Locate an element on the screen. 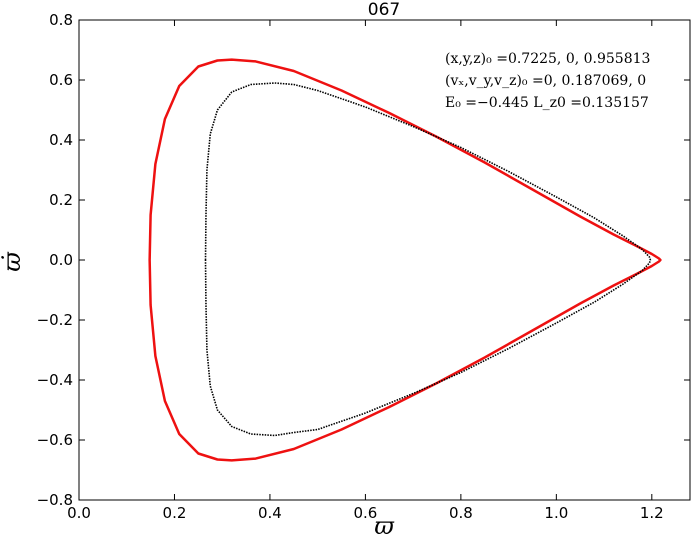 The height and width of the screenshot is (539, 695). x-tick-label: 1.2 is located at coordinates (652, 513).